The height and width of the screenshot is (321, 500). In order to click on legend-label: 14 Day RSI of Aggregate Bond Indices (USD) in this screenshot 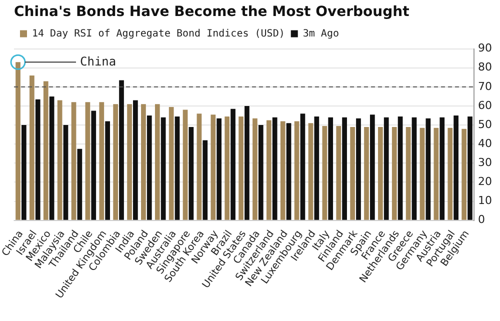, I will do `click(158, 34)`.